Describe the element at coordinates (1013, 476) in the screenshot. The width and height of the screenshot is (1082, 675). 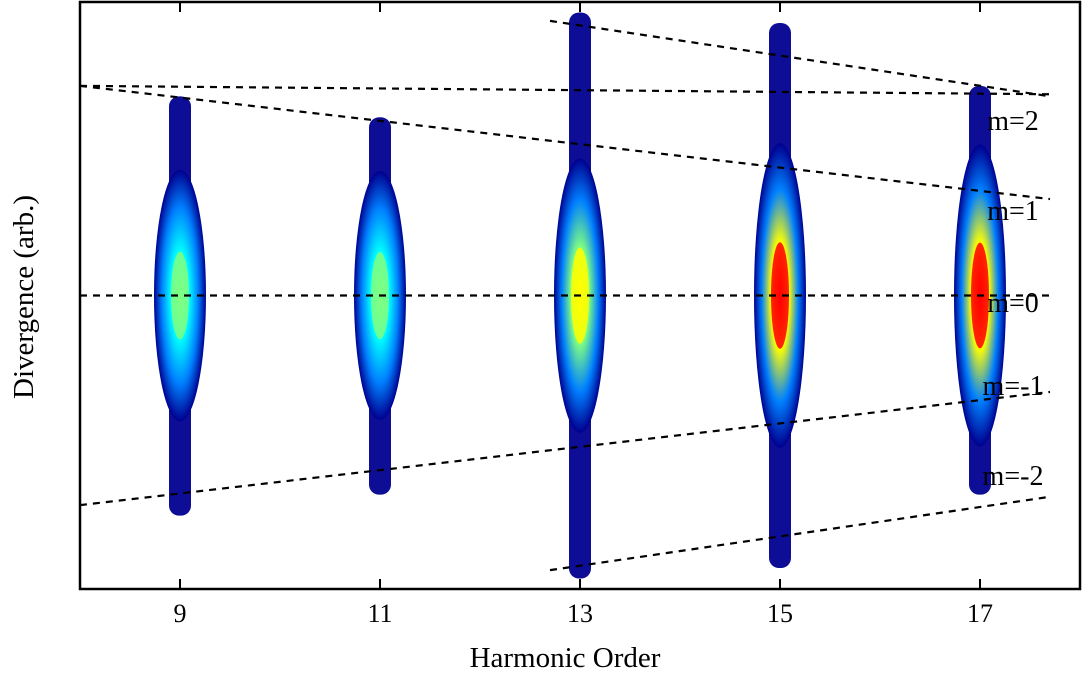
I see `mode-label: m=-2` at that location.